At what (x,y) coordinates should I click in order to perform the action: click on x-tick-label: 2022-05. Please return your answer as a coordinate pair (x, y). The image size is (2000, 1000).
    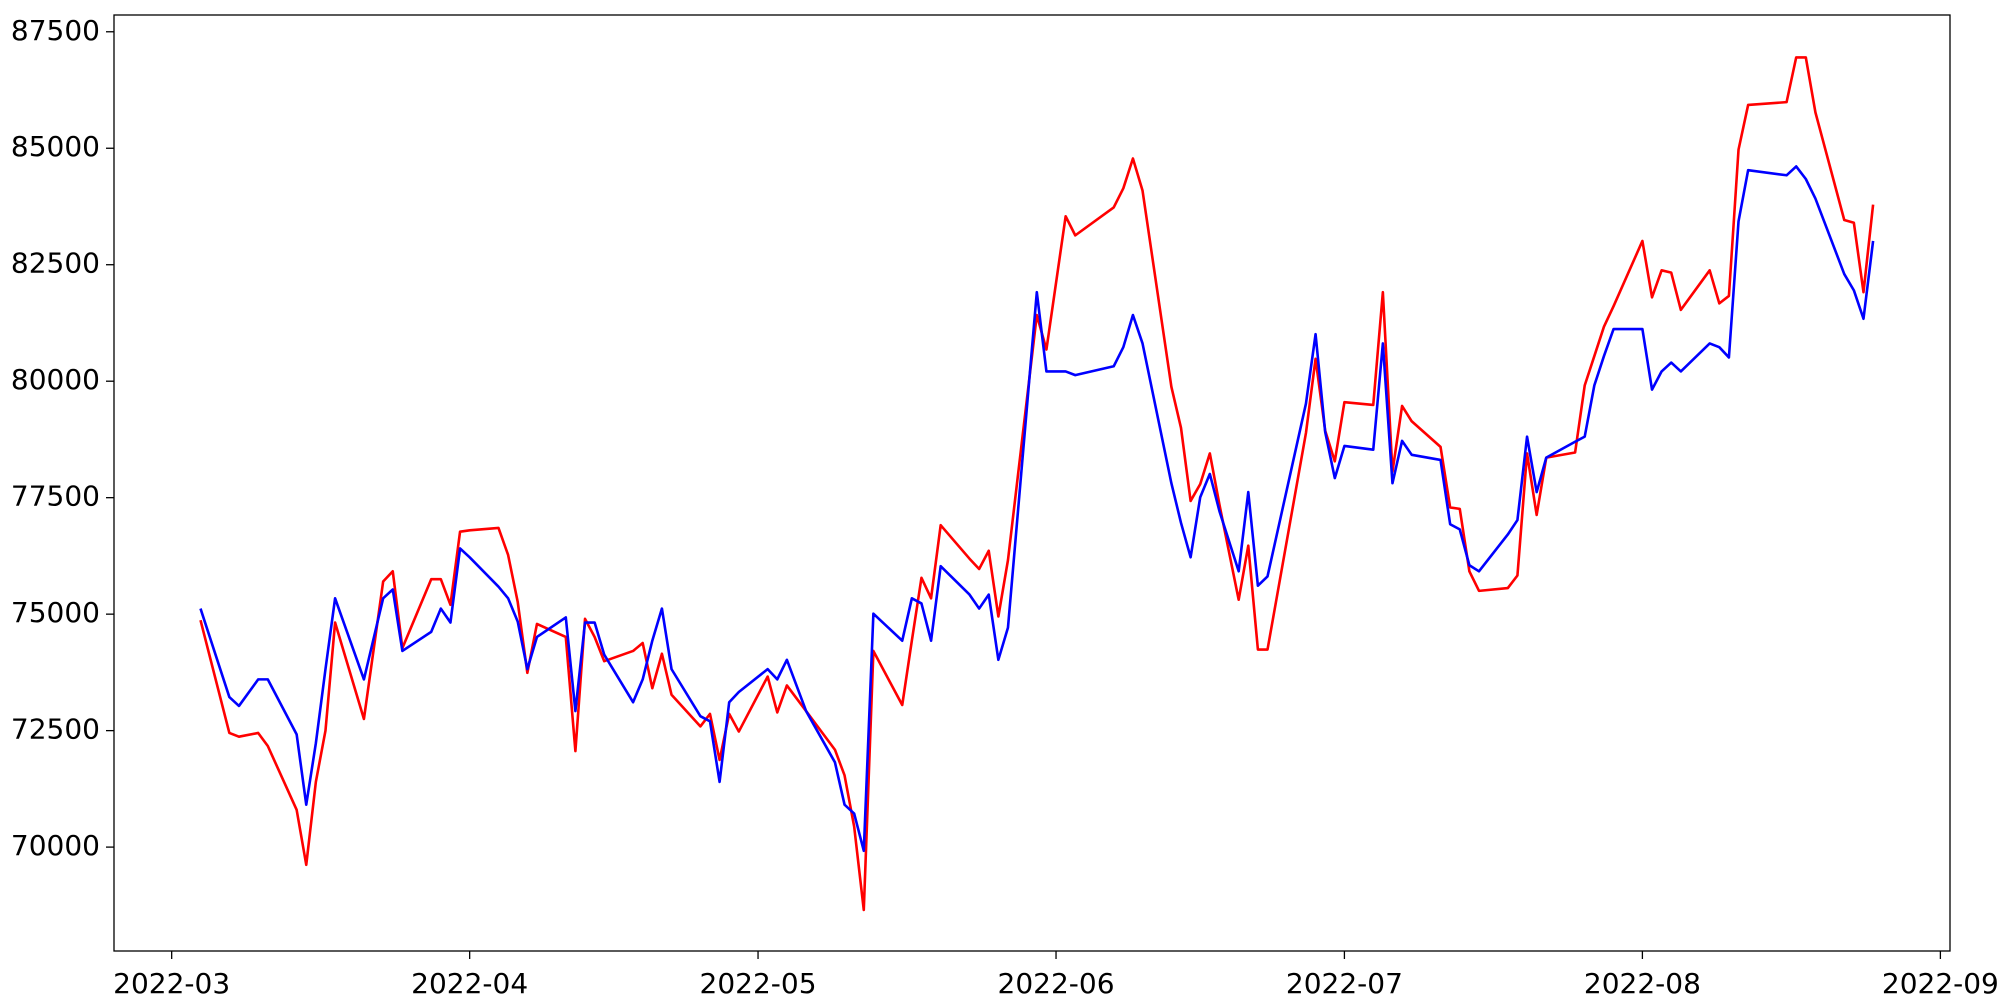
    Looking at the image, I should click on (758, 983).